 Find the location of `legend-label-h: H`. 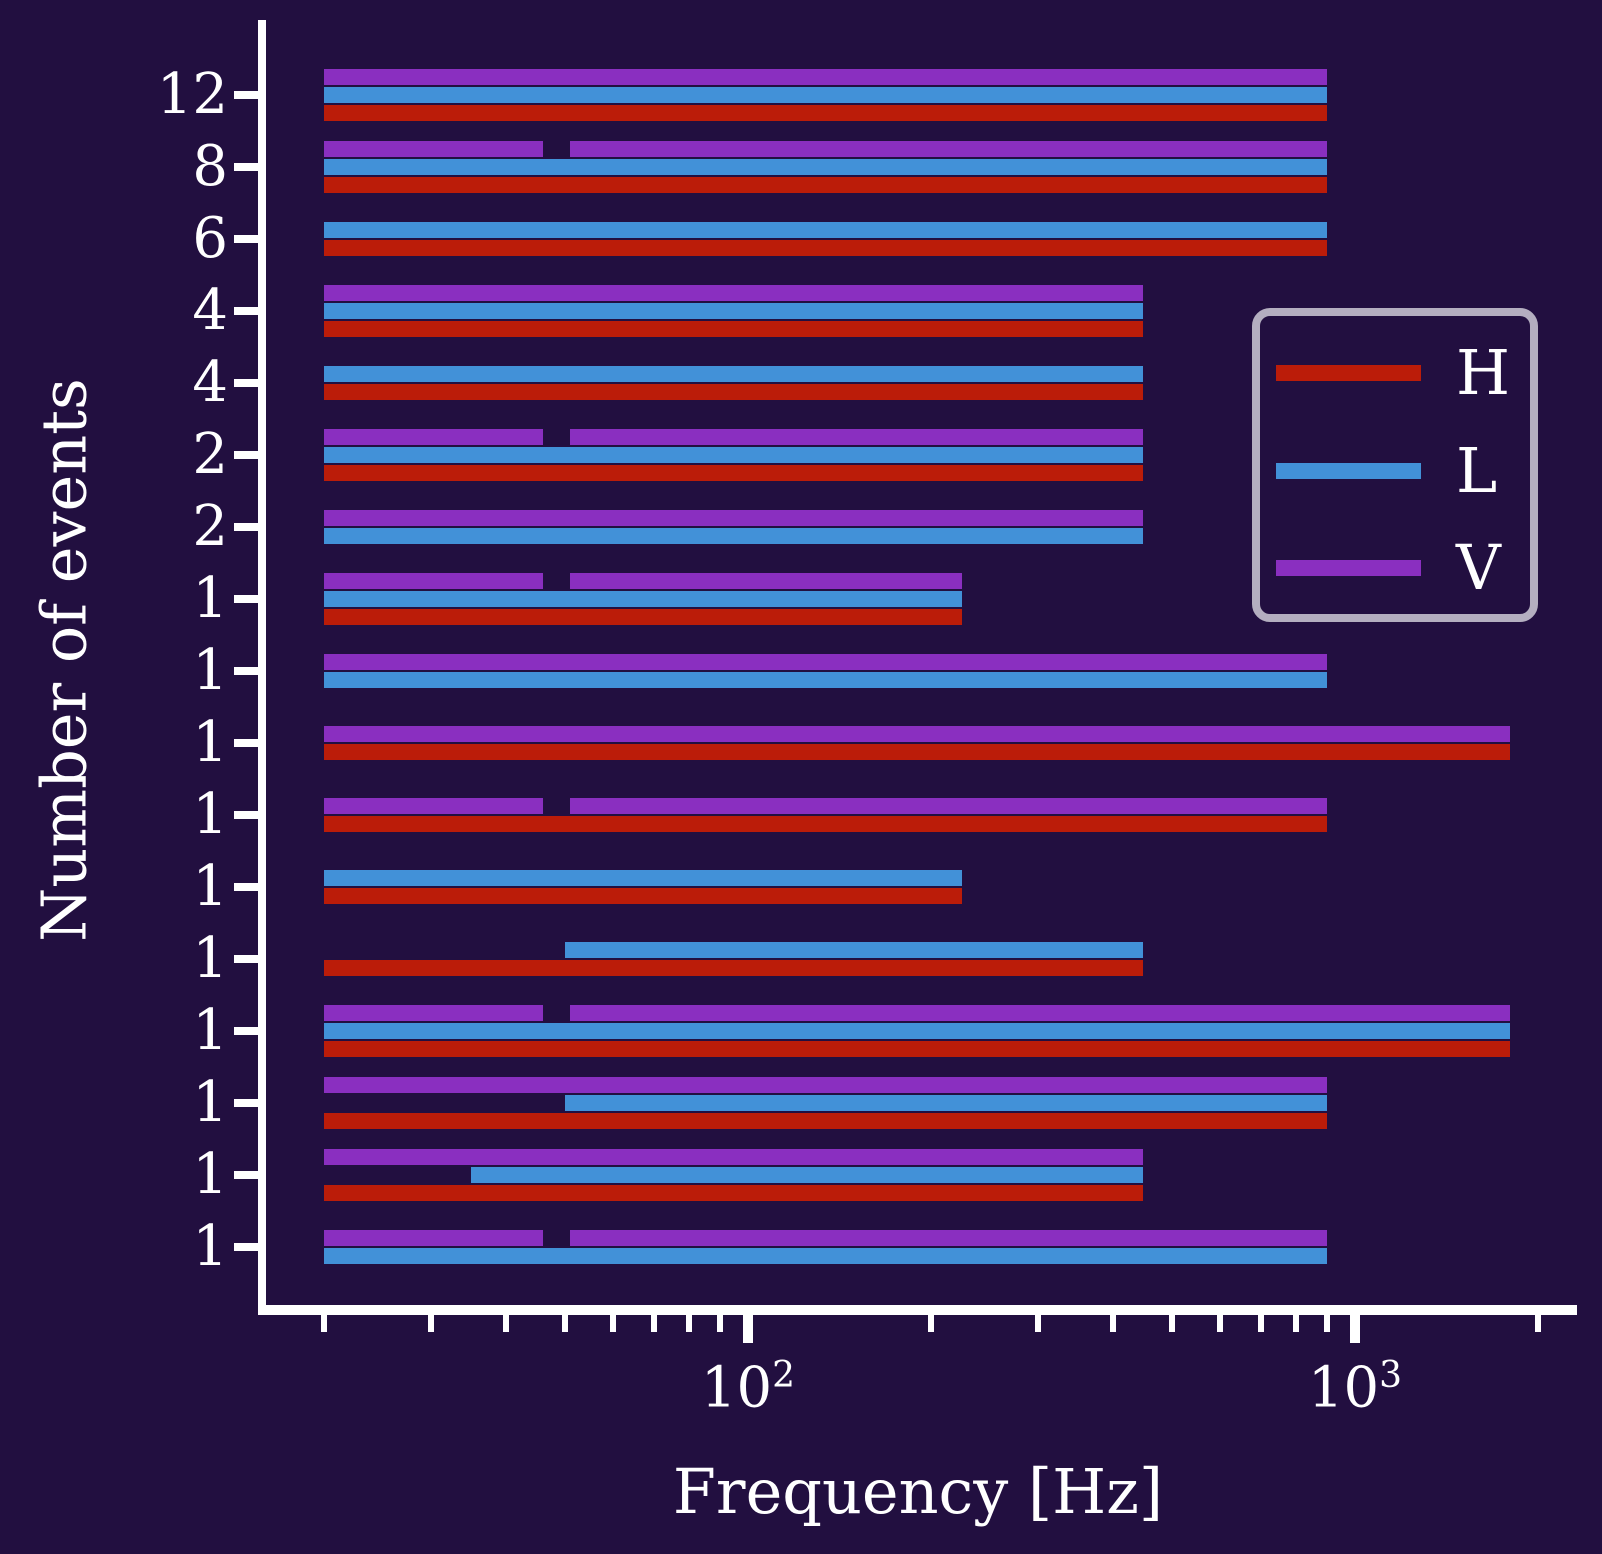

legend-label-h: H is located at coordinates (1483, 372).